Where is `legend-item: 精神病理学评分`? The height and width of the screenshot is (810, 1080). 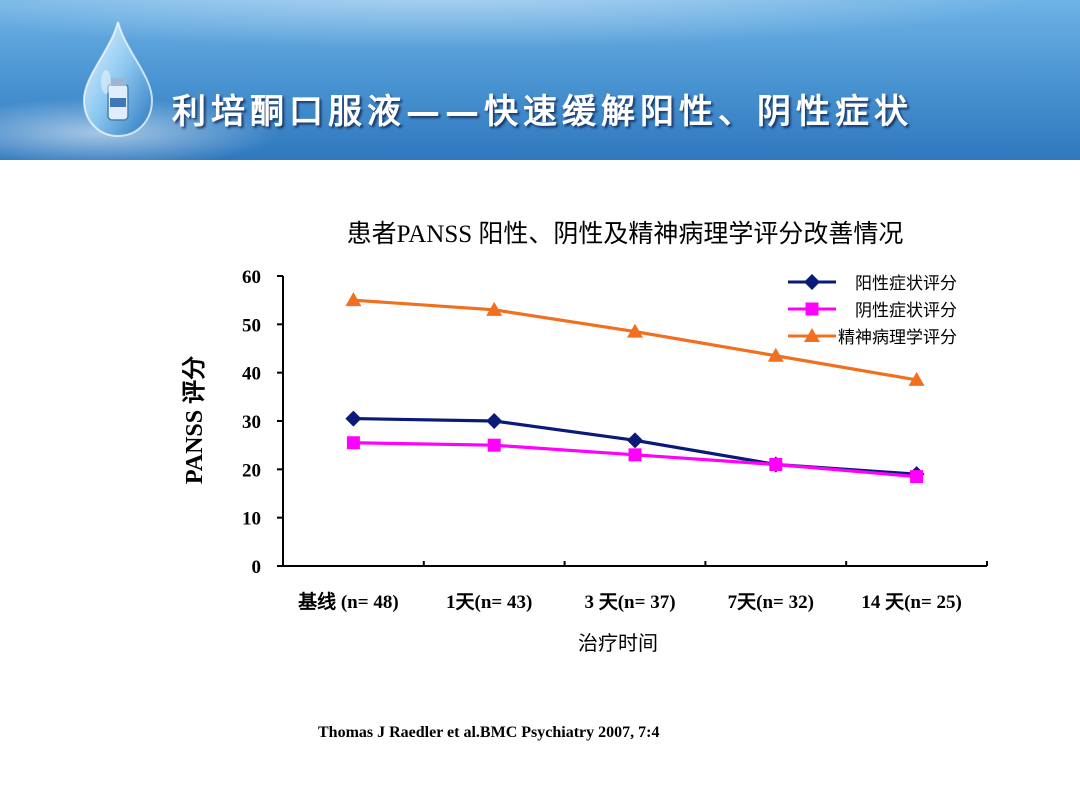 legend-item: 精神病理学评分 is located at coordinates (872, 338).